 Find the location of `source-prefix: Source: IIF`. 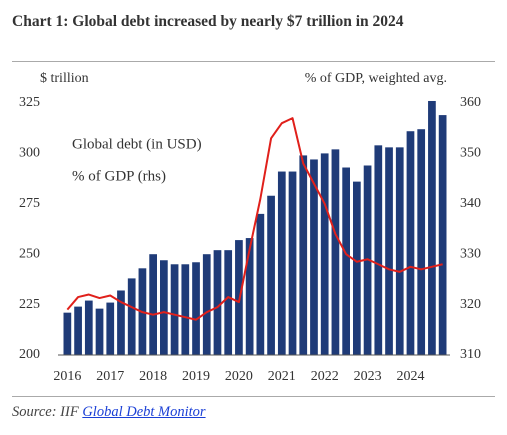

source-prefix: Source: IIF is located at coordinates (45, 412).